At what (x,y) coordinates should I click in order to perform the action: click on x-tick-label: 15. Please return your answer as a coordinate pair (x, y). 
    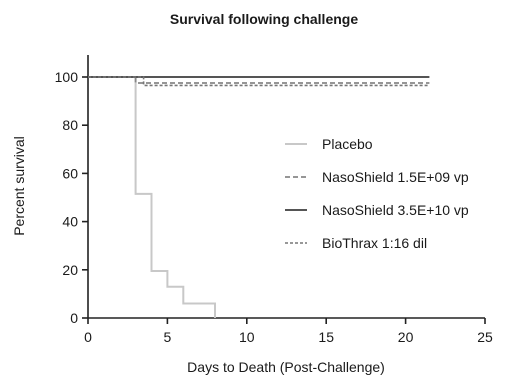
    Looking at the image, I should click on (326, 337).